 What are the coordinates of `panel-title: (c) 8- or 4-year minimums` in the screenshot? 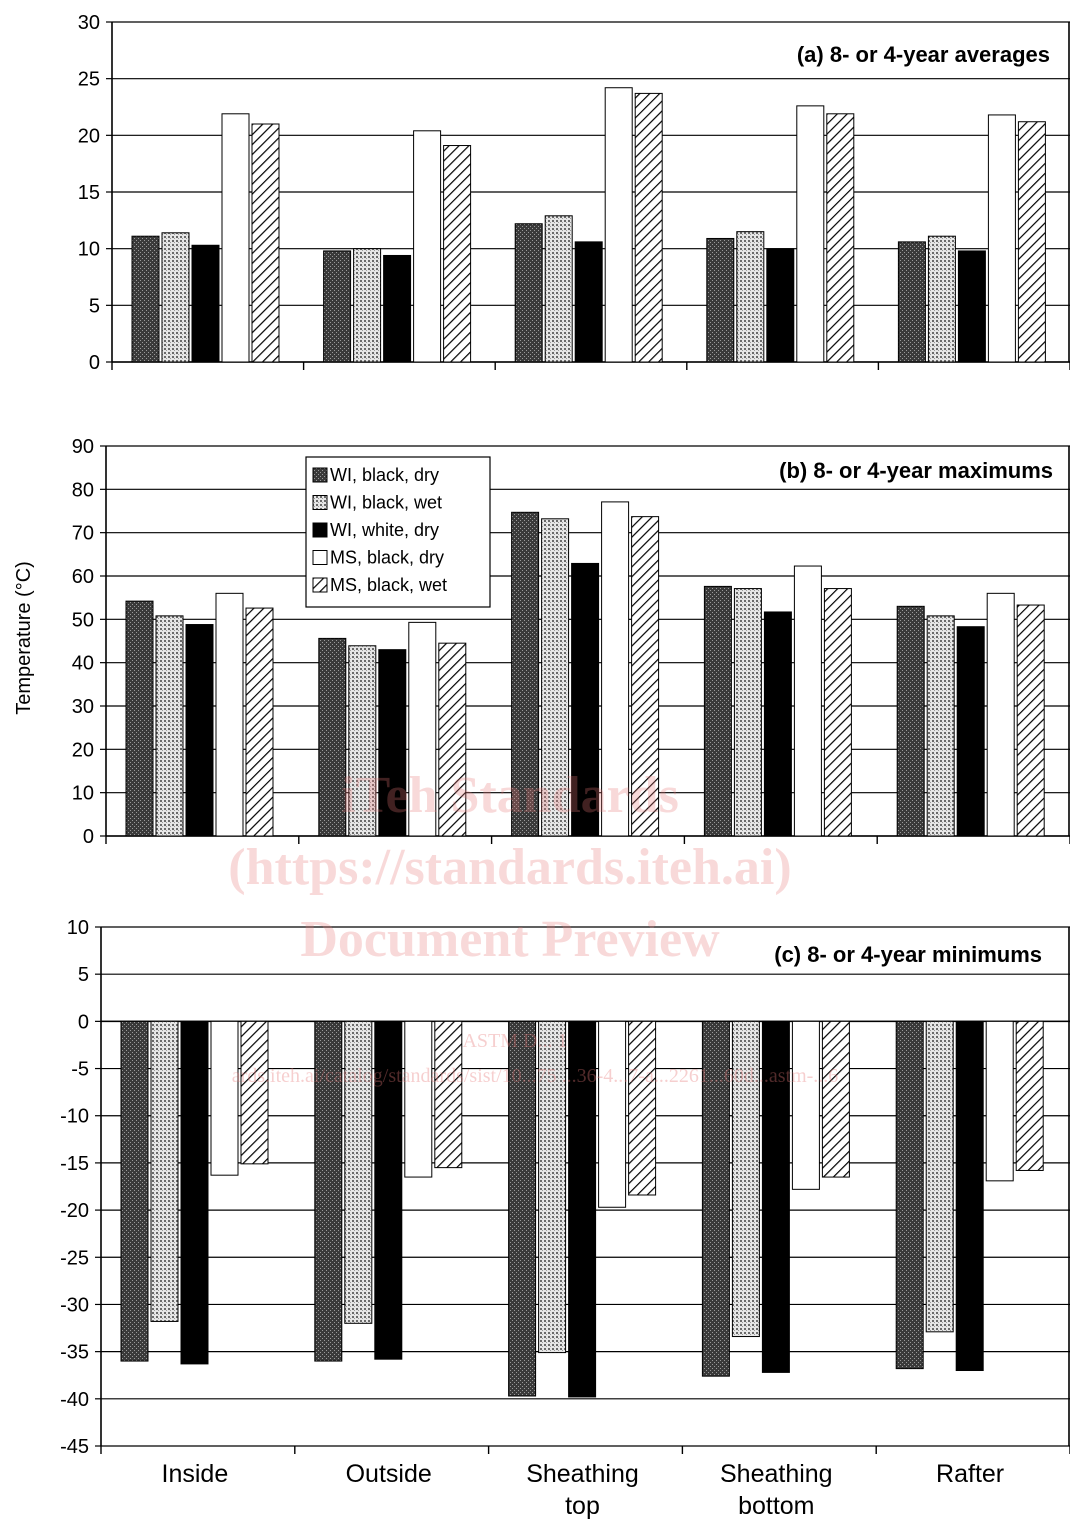 It's located at (908, 954).